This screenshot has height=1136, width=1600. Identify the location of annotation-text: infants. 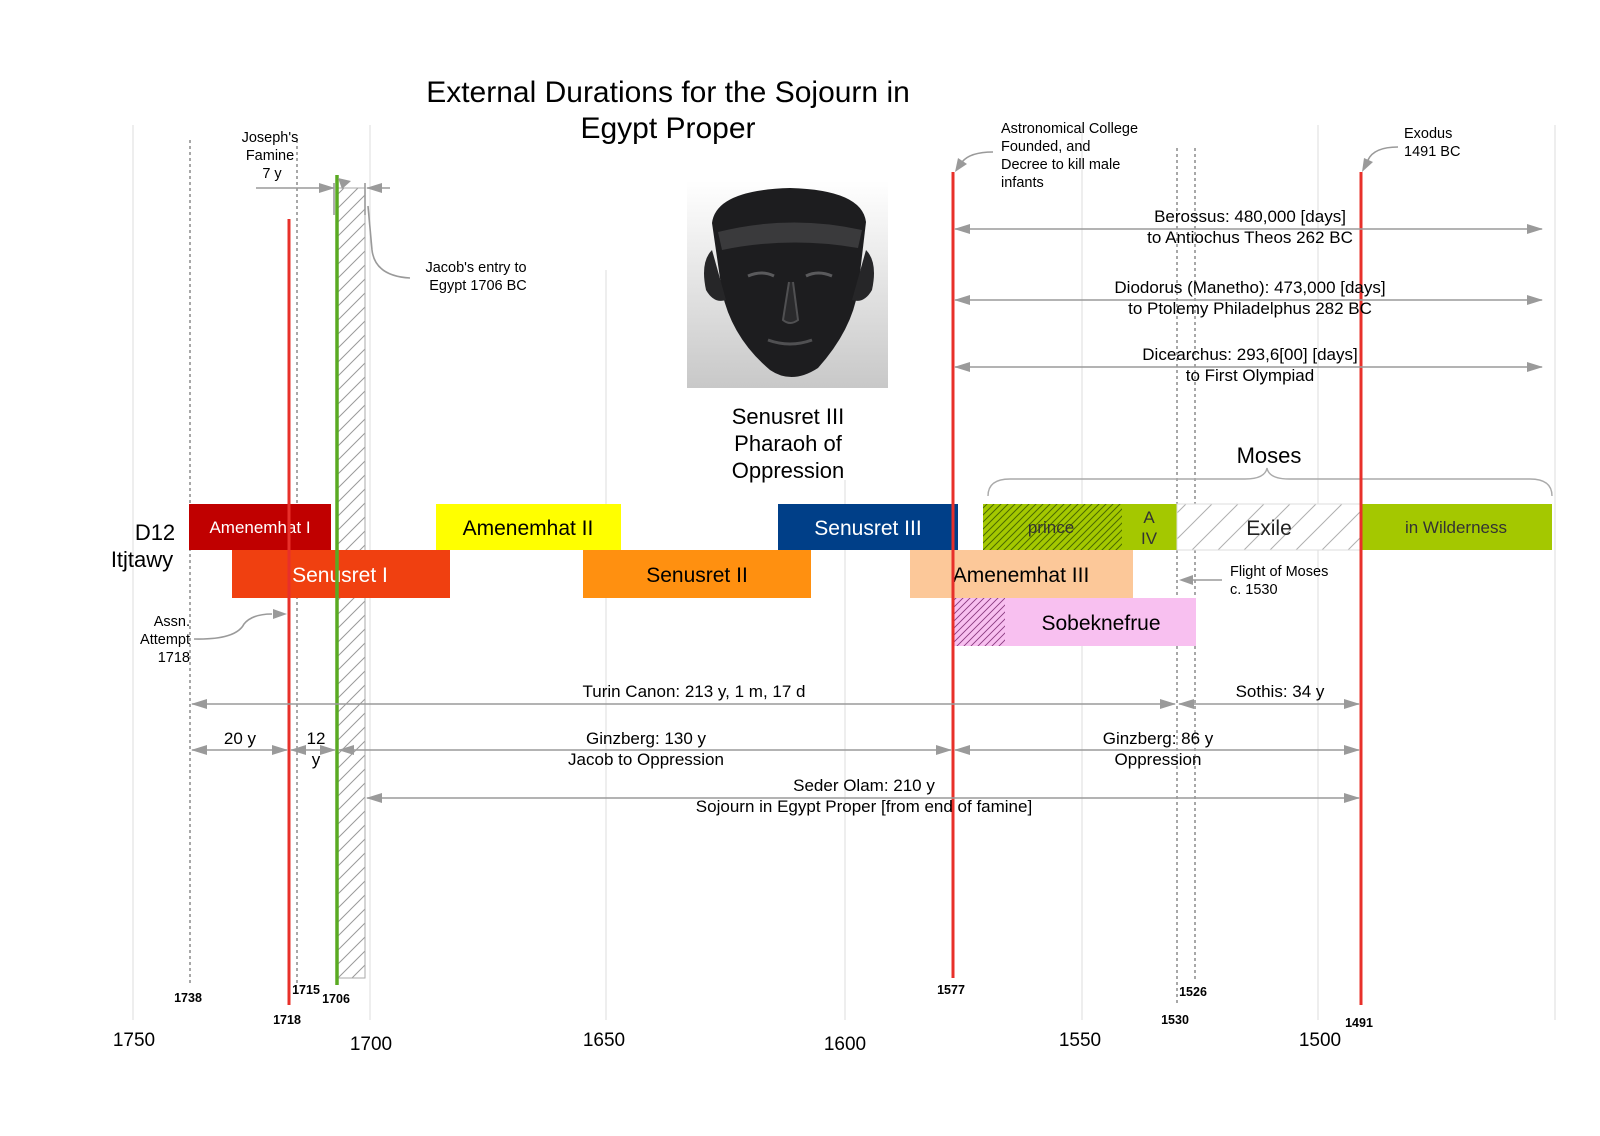
(1022, 183).